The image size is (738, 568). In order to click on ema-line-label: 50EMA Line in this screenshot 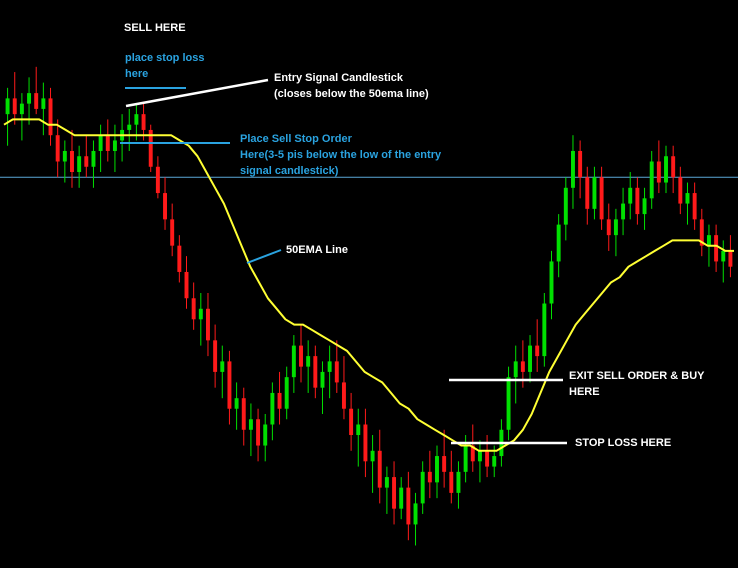, I will do `click(317, 250)`.